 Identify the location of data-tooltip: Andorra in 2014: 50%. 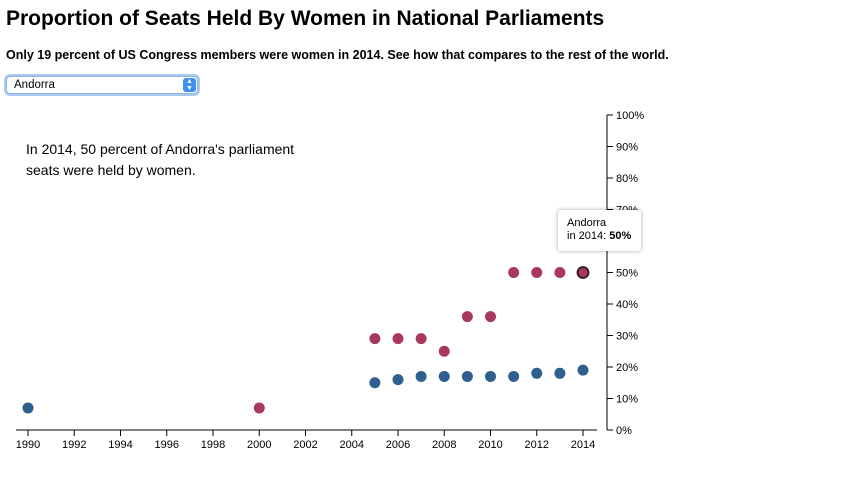
(599, 230).